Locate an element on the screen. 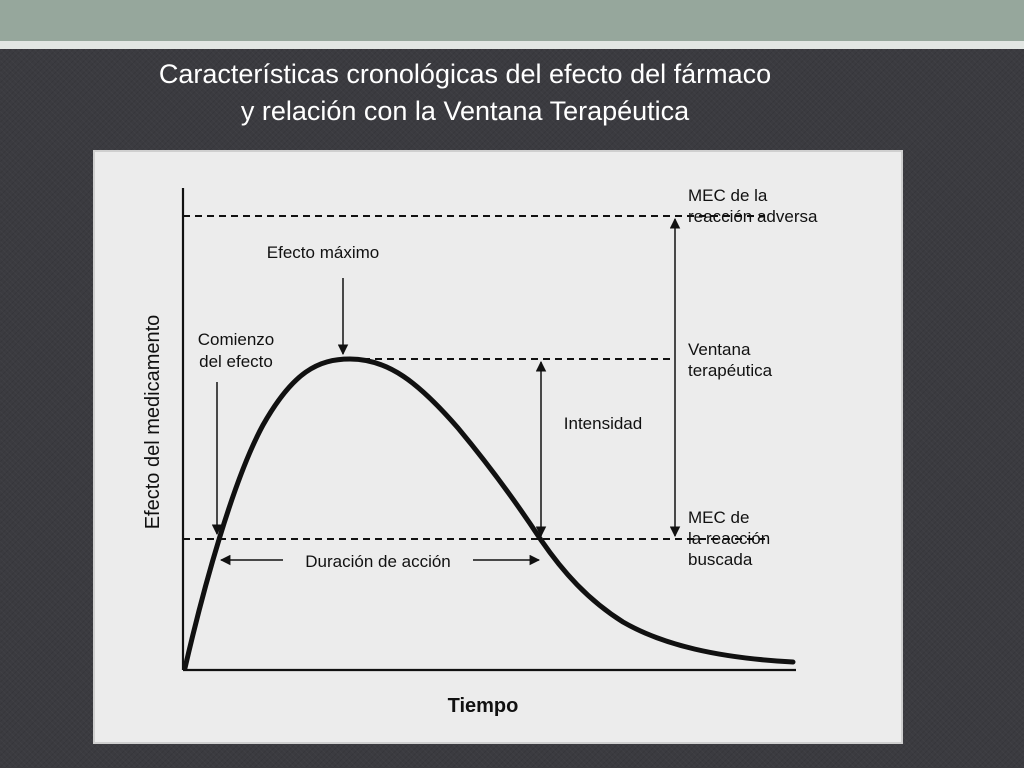 This screenshot has height=768, width=1024. duracion-label: Duración de acción is located at coordinates (378, 561).